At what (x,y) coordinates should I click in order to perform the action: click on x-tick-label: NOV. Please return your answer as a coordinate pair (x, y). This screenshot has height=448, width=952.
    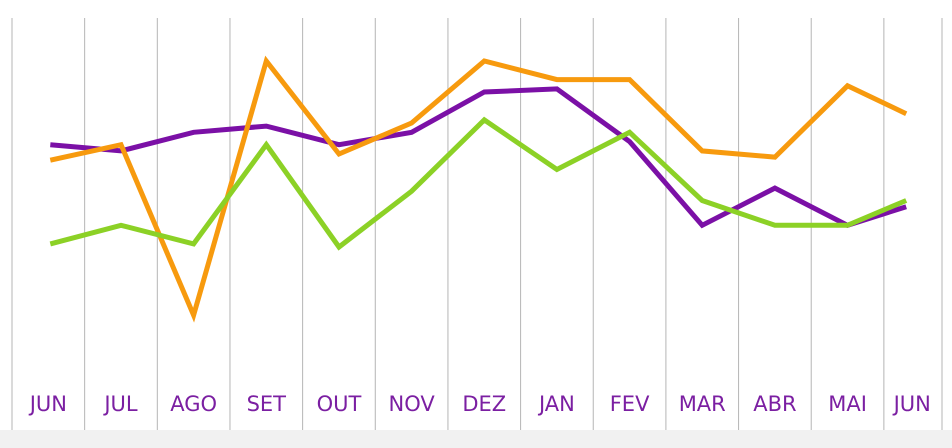
    Looking at the image, I should click on (411, 404).